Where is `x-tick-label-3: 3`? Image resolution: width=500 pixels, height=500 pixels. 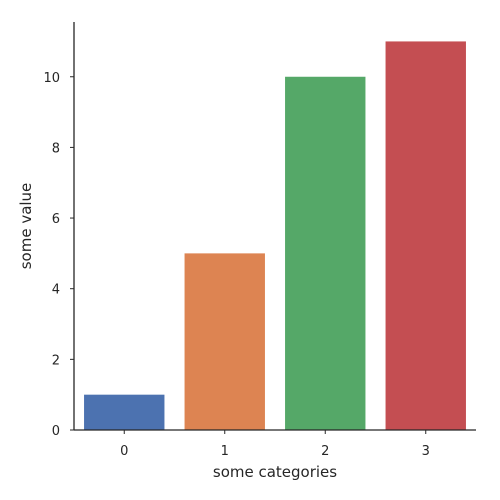 x-tick-label-3: 3 is located at coordinates (426, 451).